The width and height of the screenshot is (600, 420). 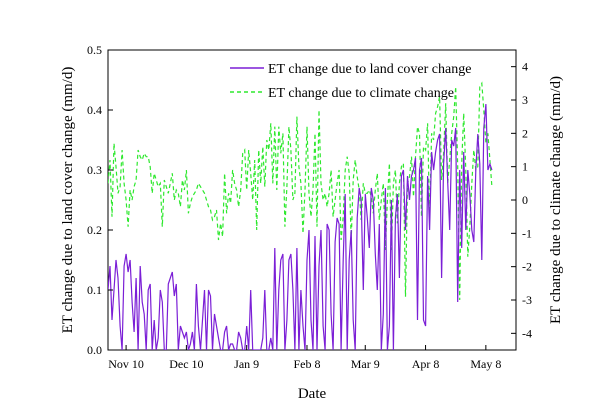 I want to click on x-tick-label: Dec 10, so click(x=186, y=364).